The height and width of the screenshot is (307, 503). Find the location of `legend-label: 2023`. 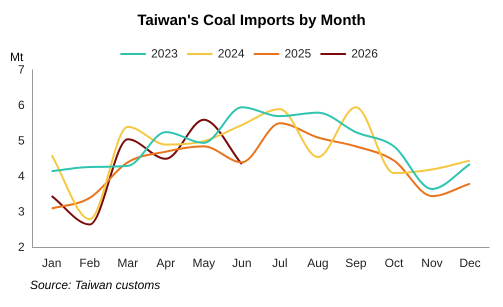

legend-label: 2023 is located at coordinates (164, 53).